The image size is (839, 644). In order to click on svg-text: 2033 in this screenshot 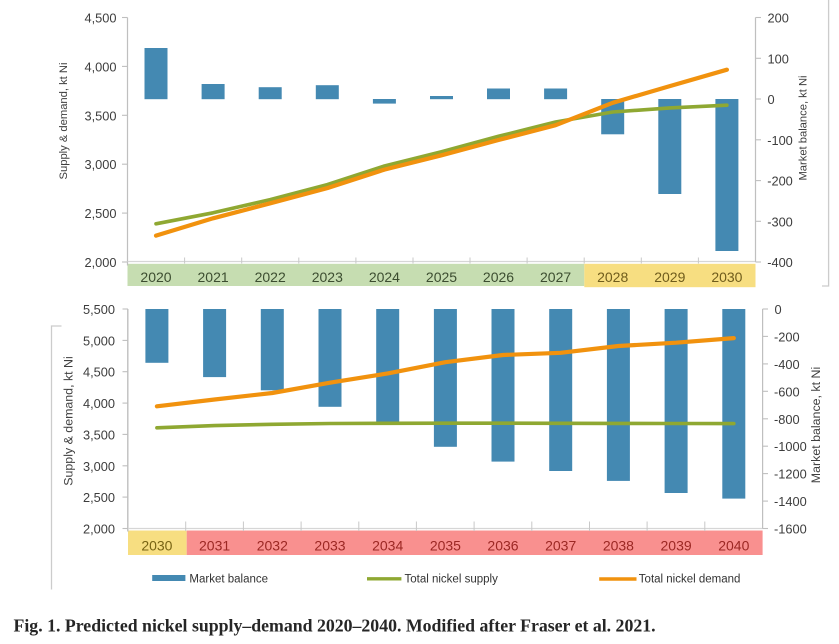, I will do `click(329, 546)`.